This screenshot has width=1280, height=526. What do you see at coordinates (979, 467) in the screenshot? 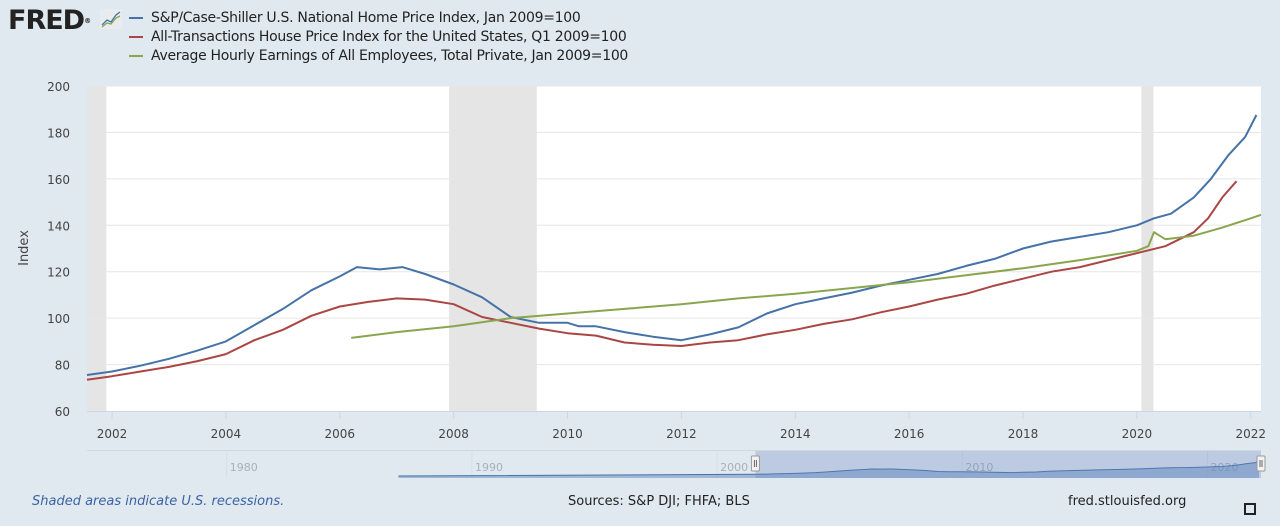
I see `navigator-label: 2010` at bounding box center [979, 467].